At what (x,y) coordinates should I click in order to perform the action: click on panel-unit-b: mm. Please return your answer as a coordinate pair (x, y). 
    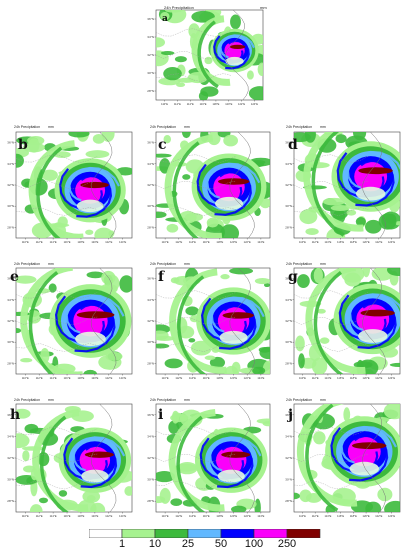
    Looking at the image, I should click on (51, 127).